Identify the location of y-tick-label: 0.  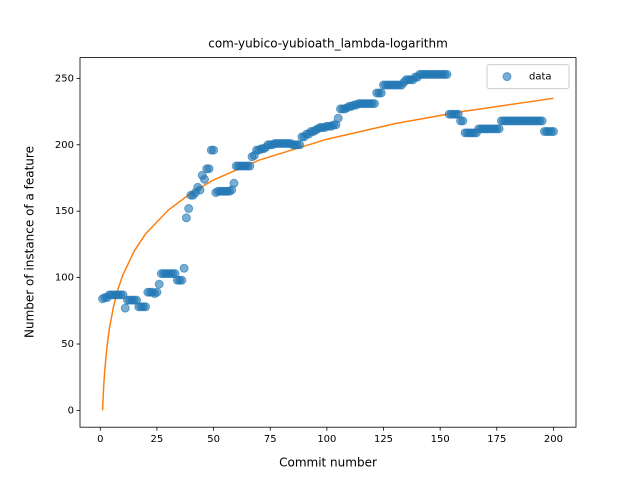
(71, 410).